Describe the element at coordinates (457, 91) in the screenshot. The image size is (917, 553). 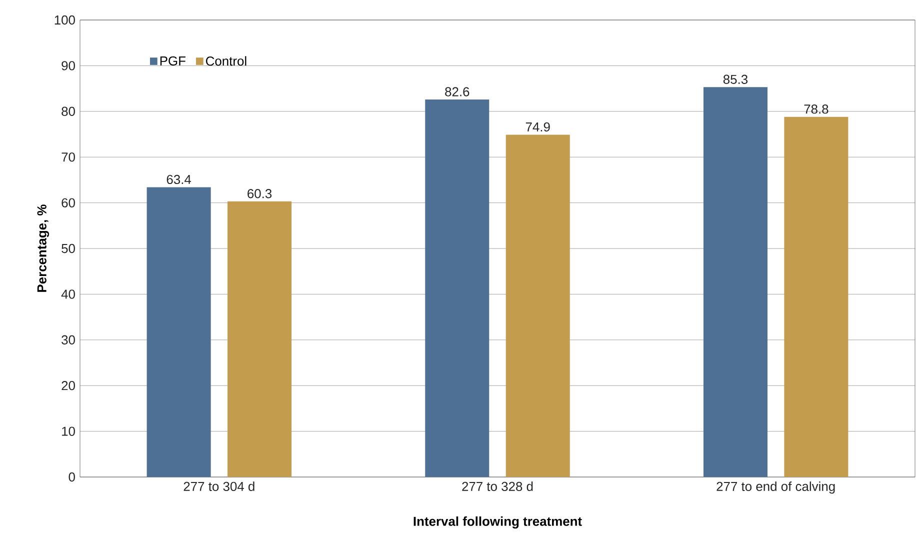
I see `data-label: 82.6` at that location.